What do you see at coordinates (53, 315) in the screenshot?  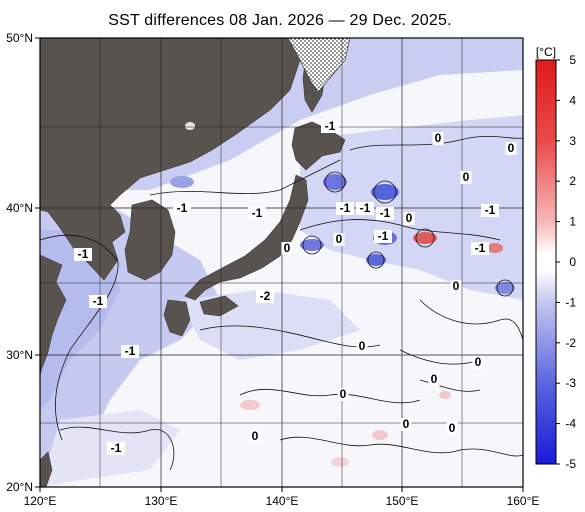 I see `land-china-coast` at bounding box center [53, 315].